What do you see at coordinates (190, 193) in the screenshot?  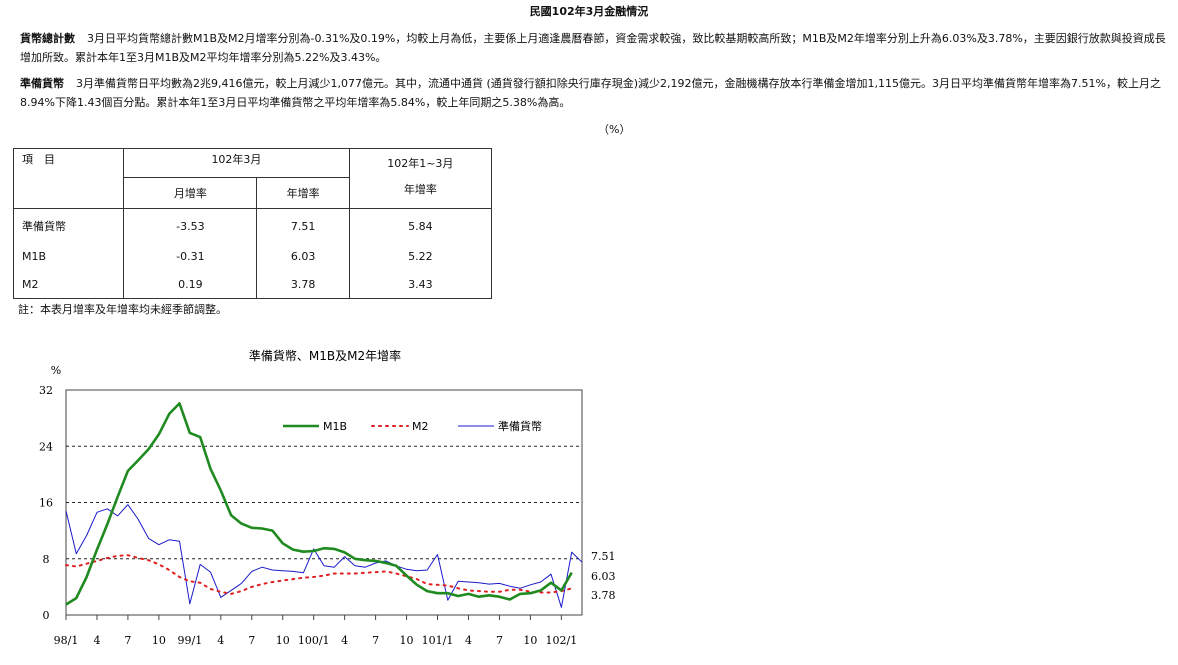 I see `header-monthly-rate: 月增率` at bounding box center [190, 193].